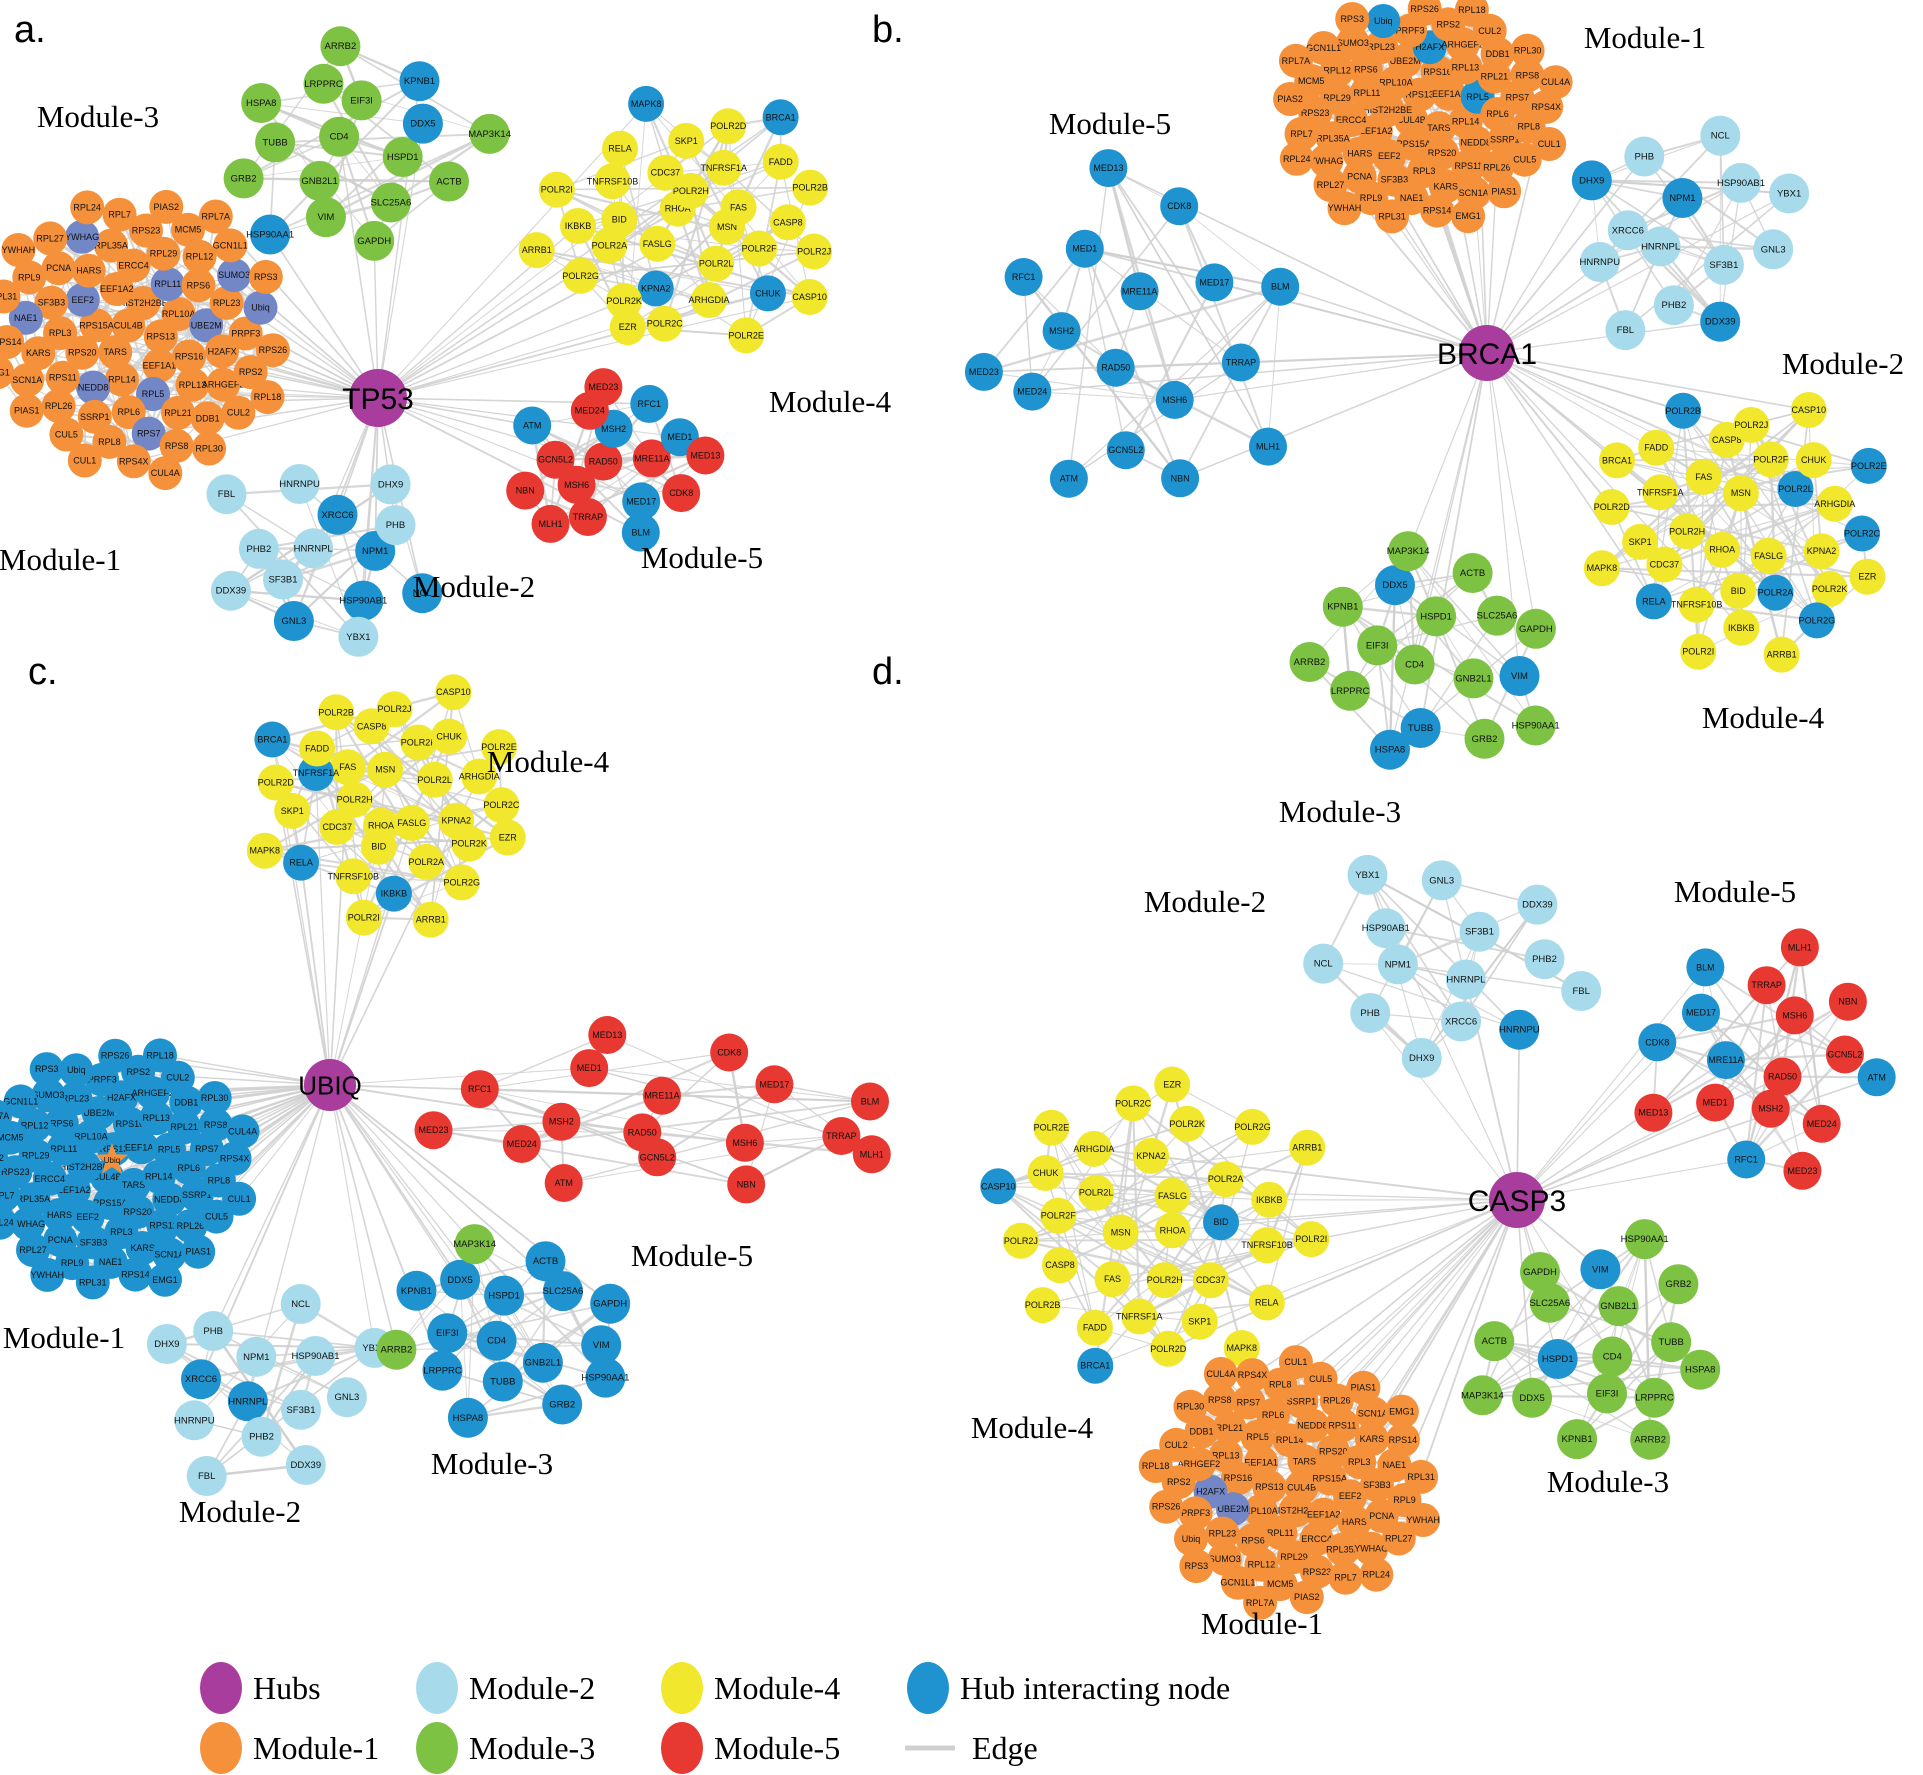 This screenshot has width=1923, height=1775. I want to click on node-GCN5L2, so click(1125, 450).